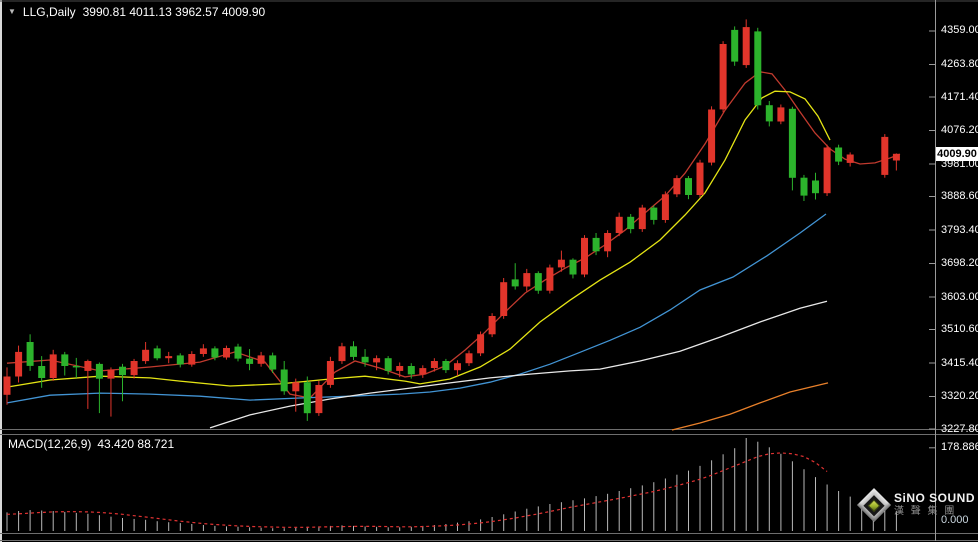  I want to click on ohlc-readout: 3990.81 4011.13 3962.57 4009.90, so click(174, 12).